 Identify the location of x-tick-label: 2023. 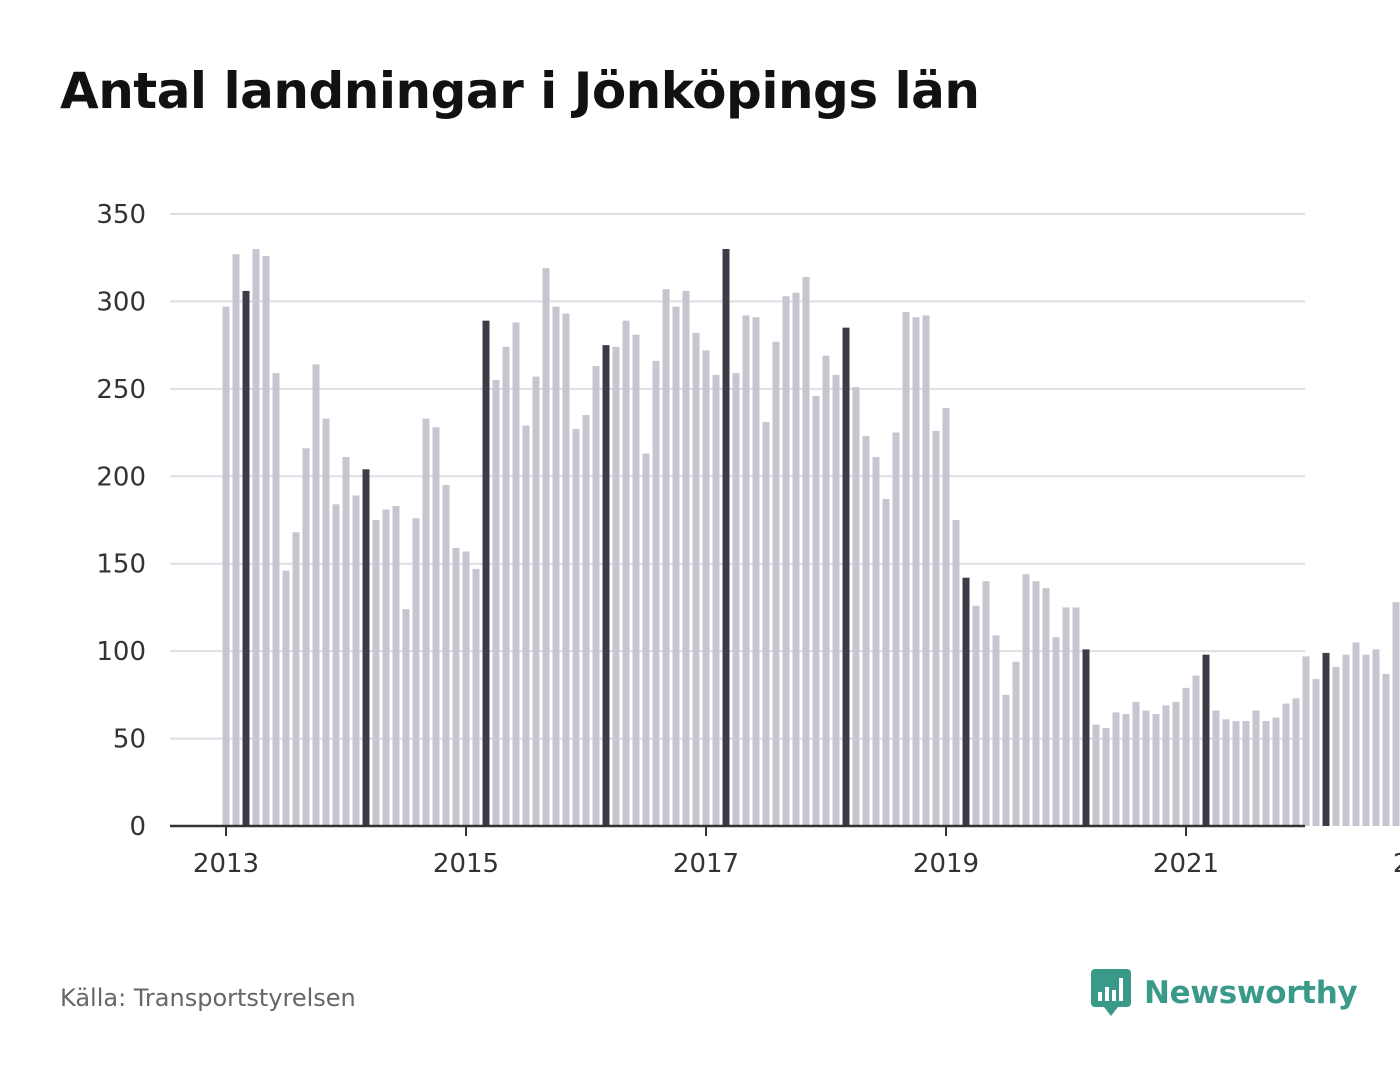
(1396, 864).